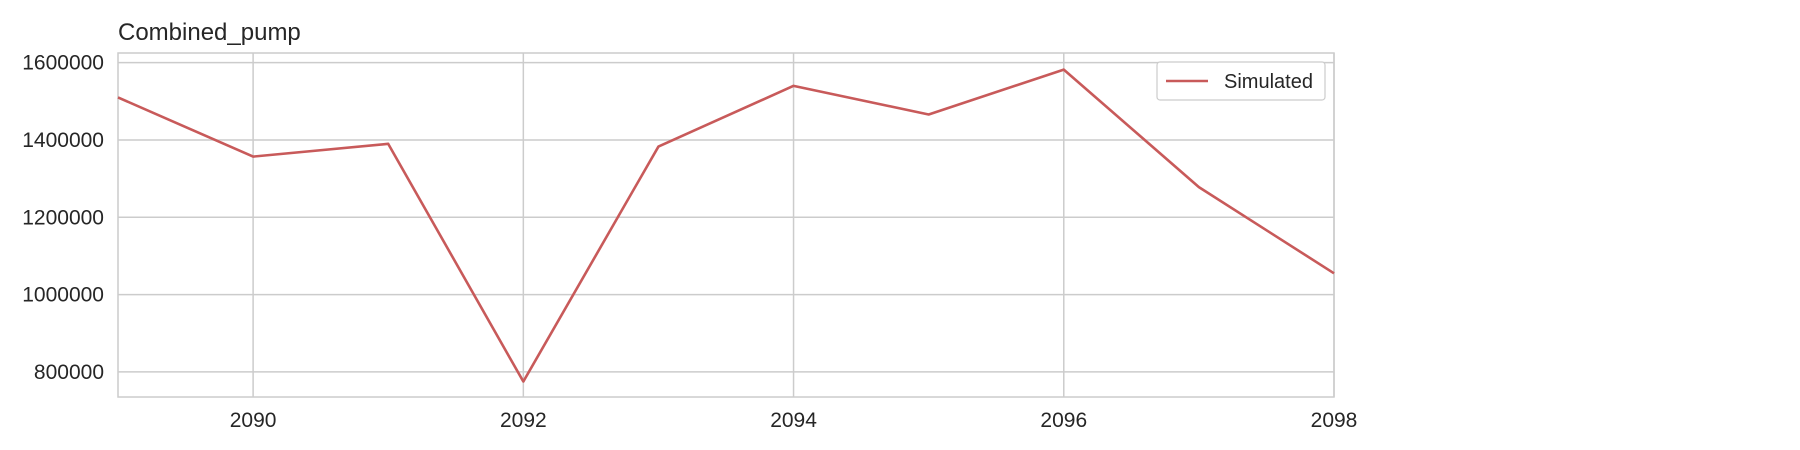 This screenshot has width=1800, height=450. What do you see at coordinates (63, 63) in the screenshot?
I see `y-tick-label: 1600000` at bounding box center [63, 63].